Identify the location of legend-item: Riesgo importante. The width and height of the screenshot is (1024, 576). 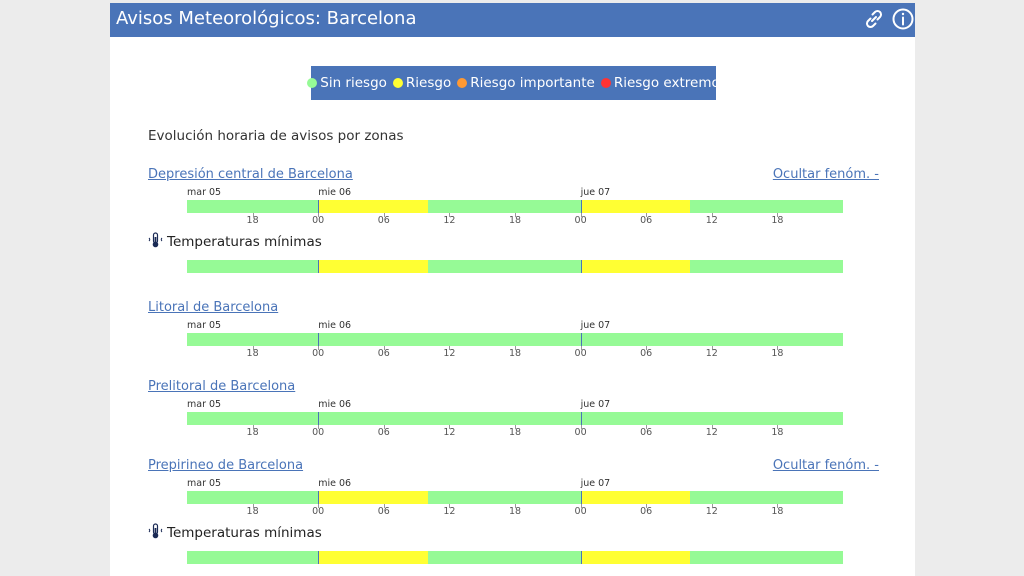
(526, 83).